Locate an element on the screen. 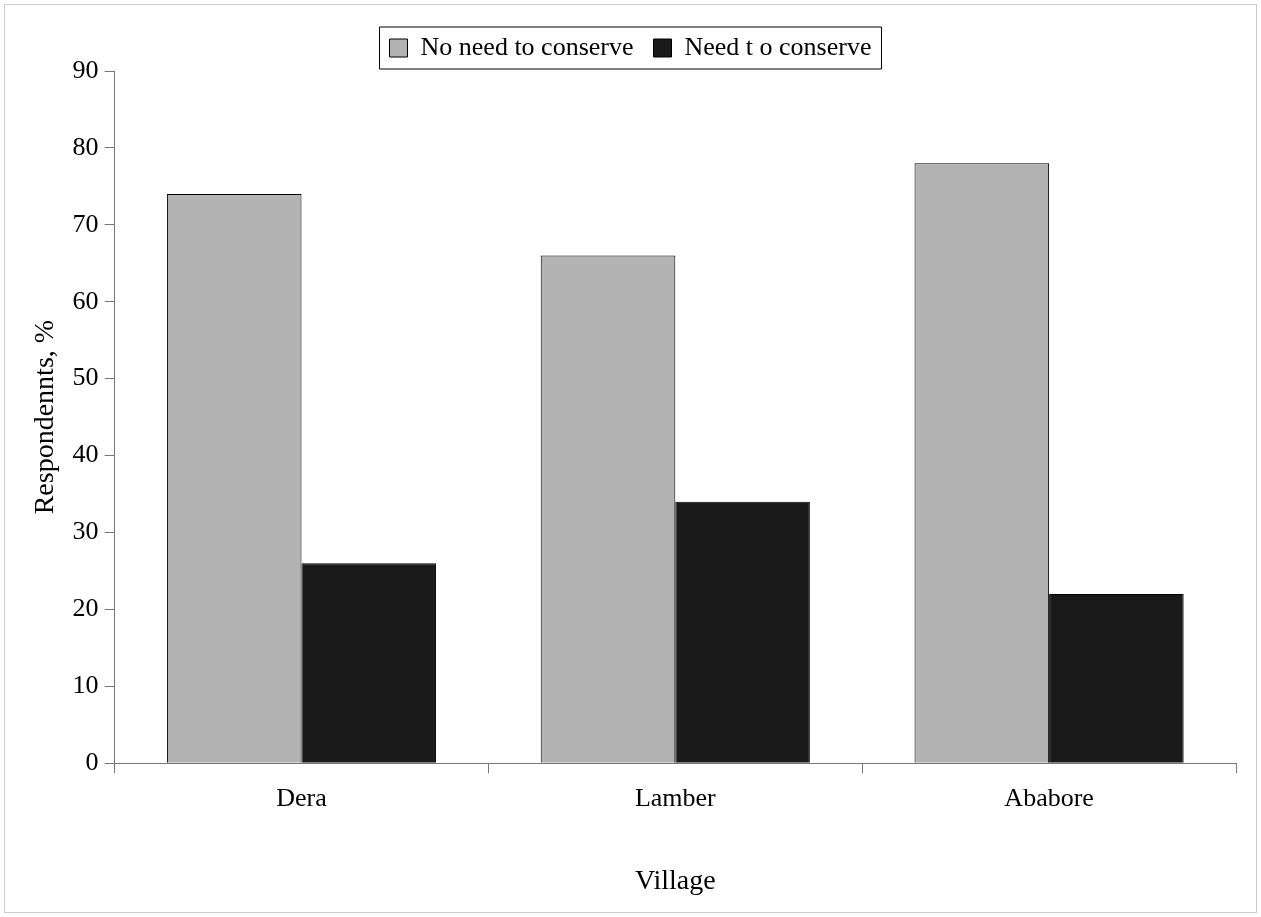  y-tick-label: 40 is located at coordinates (85, 454).